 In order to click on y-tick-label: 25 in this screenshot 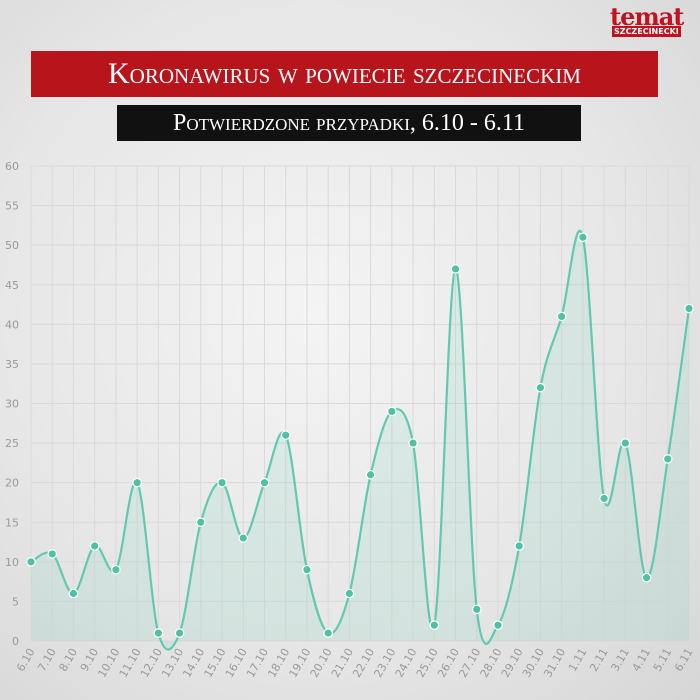, I will do `click(12, 443)`.